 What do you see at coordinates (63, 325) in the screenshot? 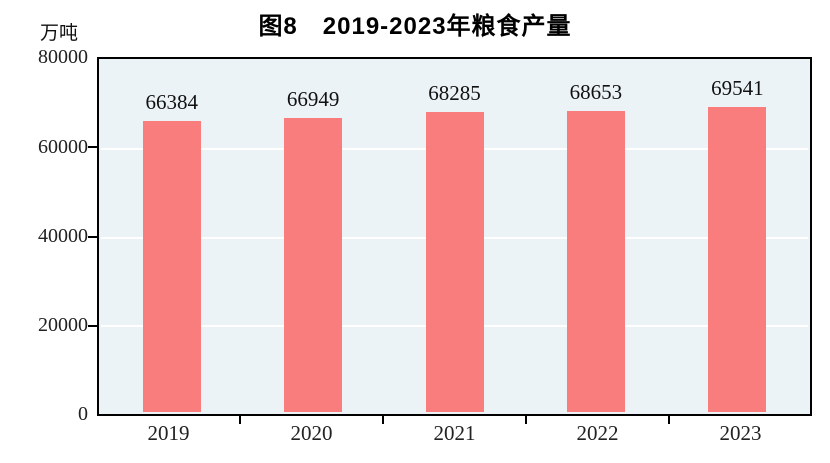
I see `y-tick-label-20000: 20000` at bounding box center [63, 325].